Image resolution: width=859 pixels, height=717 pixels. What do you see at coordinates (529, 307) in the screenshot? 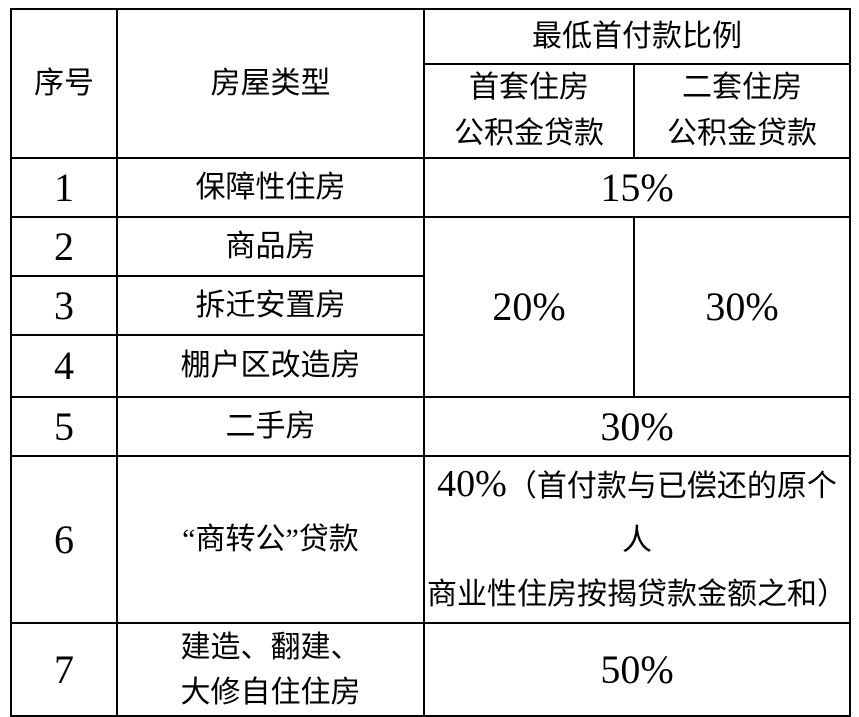
I see `cell-rows2-4-first-ratio: 20%` at bounding box center [529, 307].